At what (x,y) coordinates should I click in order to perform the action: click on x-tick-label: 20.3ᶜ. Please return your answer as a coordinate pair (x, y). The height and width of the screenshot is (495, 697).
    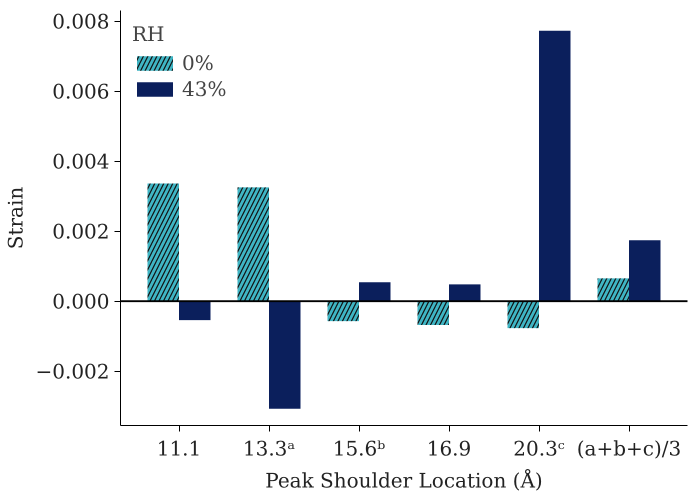
    Looking at the image, I should click on (539, 448).